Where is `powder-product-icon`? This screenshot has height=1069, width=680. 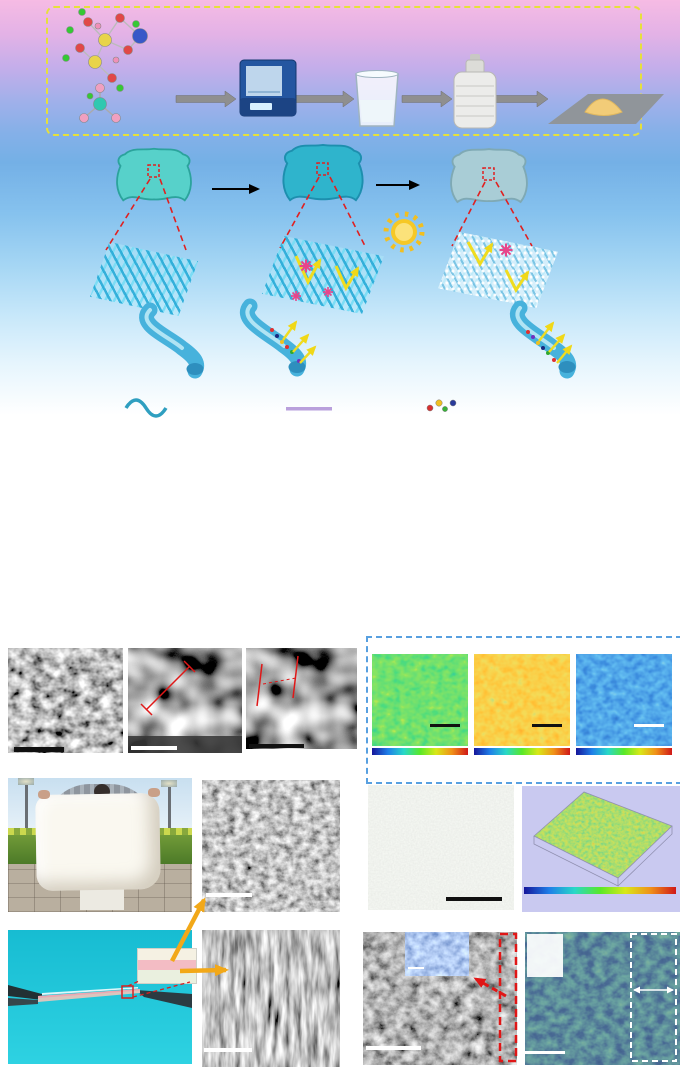 powder-product-icon is located at coordinates (606, 109).